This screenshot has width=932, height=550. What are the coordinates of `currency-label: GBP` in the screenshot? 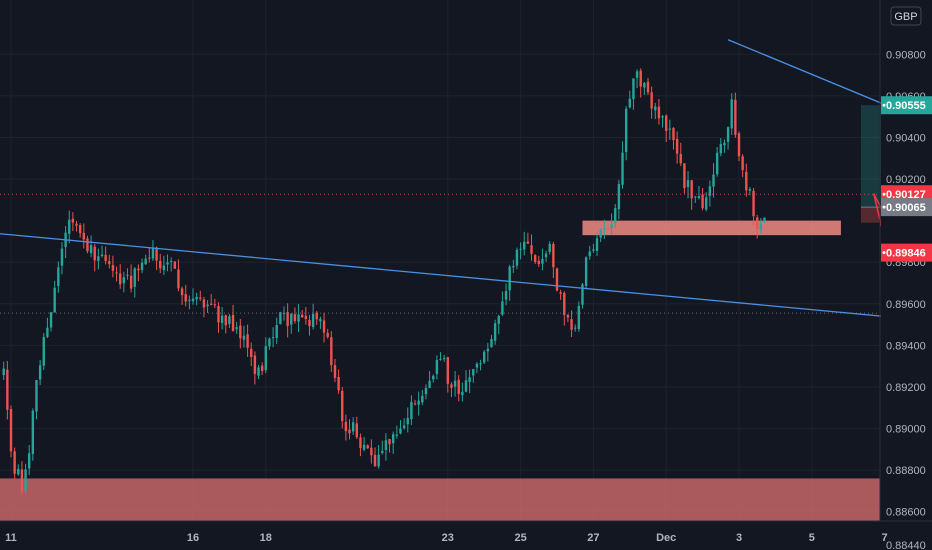 It's located at (905, 17).